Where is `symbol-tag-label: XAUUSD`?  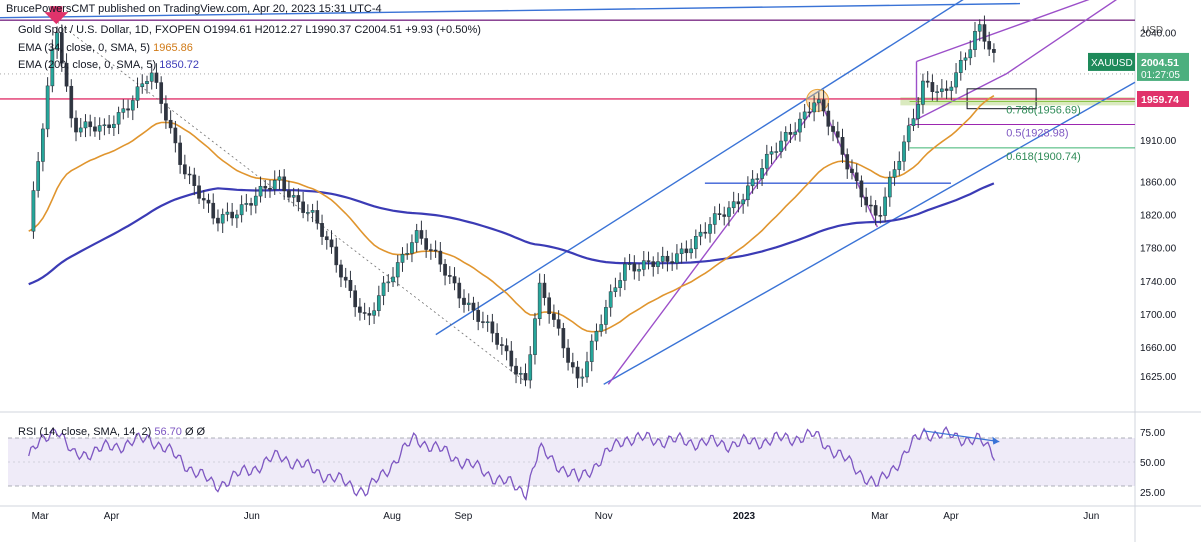
symbol-tag-label: XAUUSD is located at coordinates (1112, 63).